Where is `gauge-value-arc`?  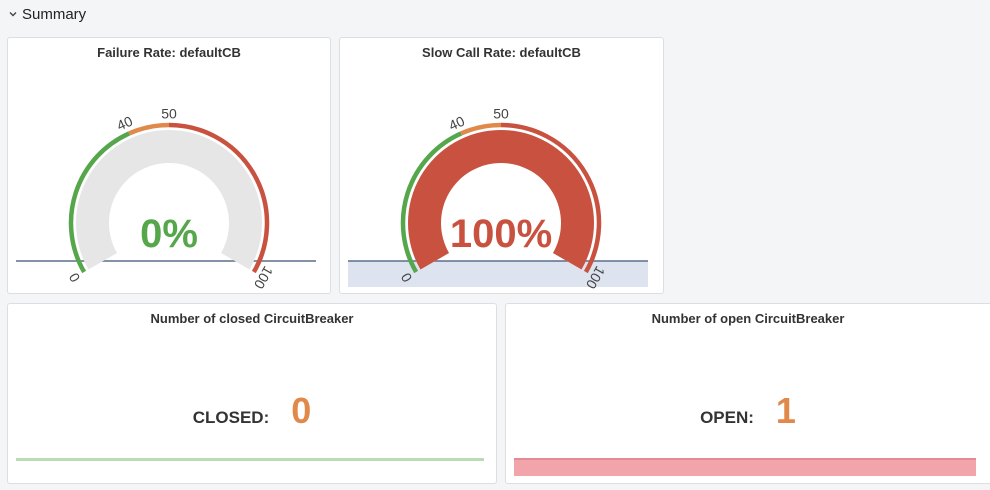 gauge-value-arc is located at coordinates (501, 200).